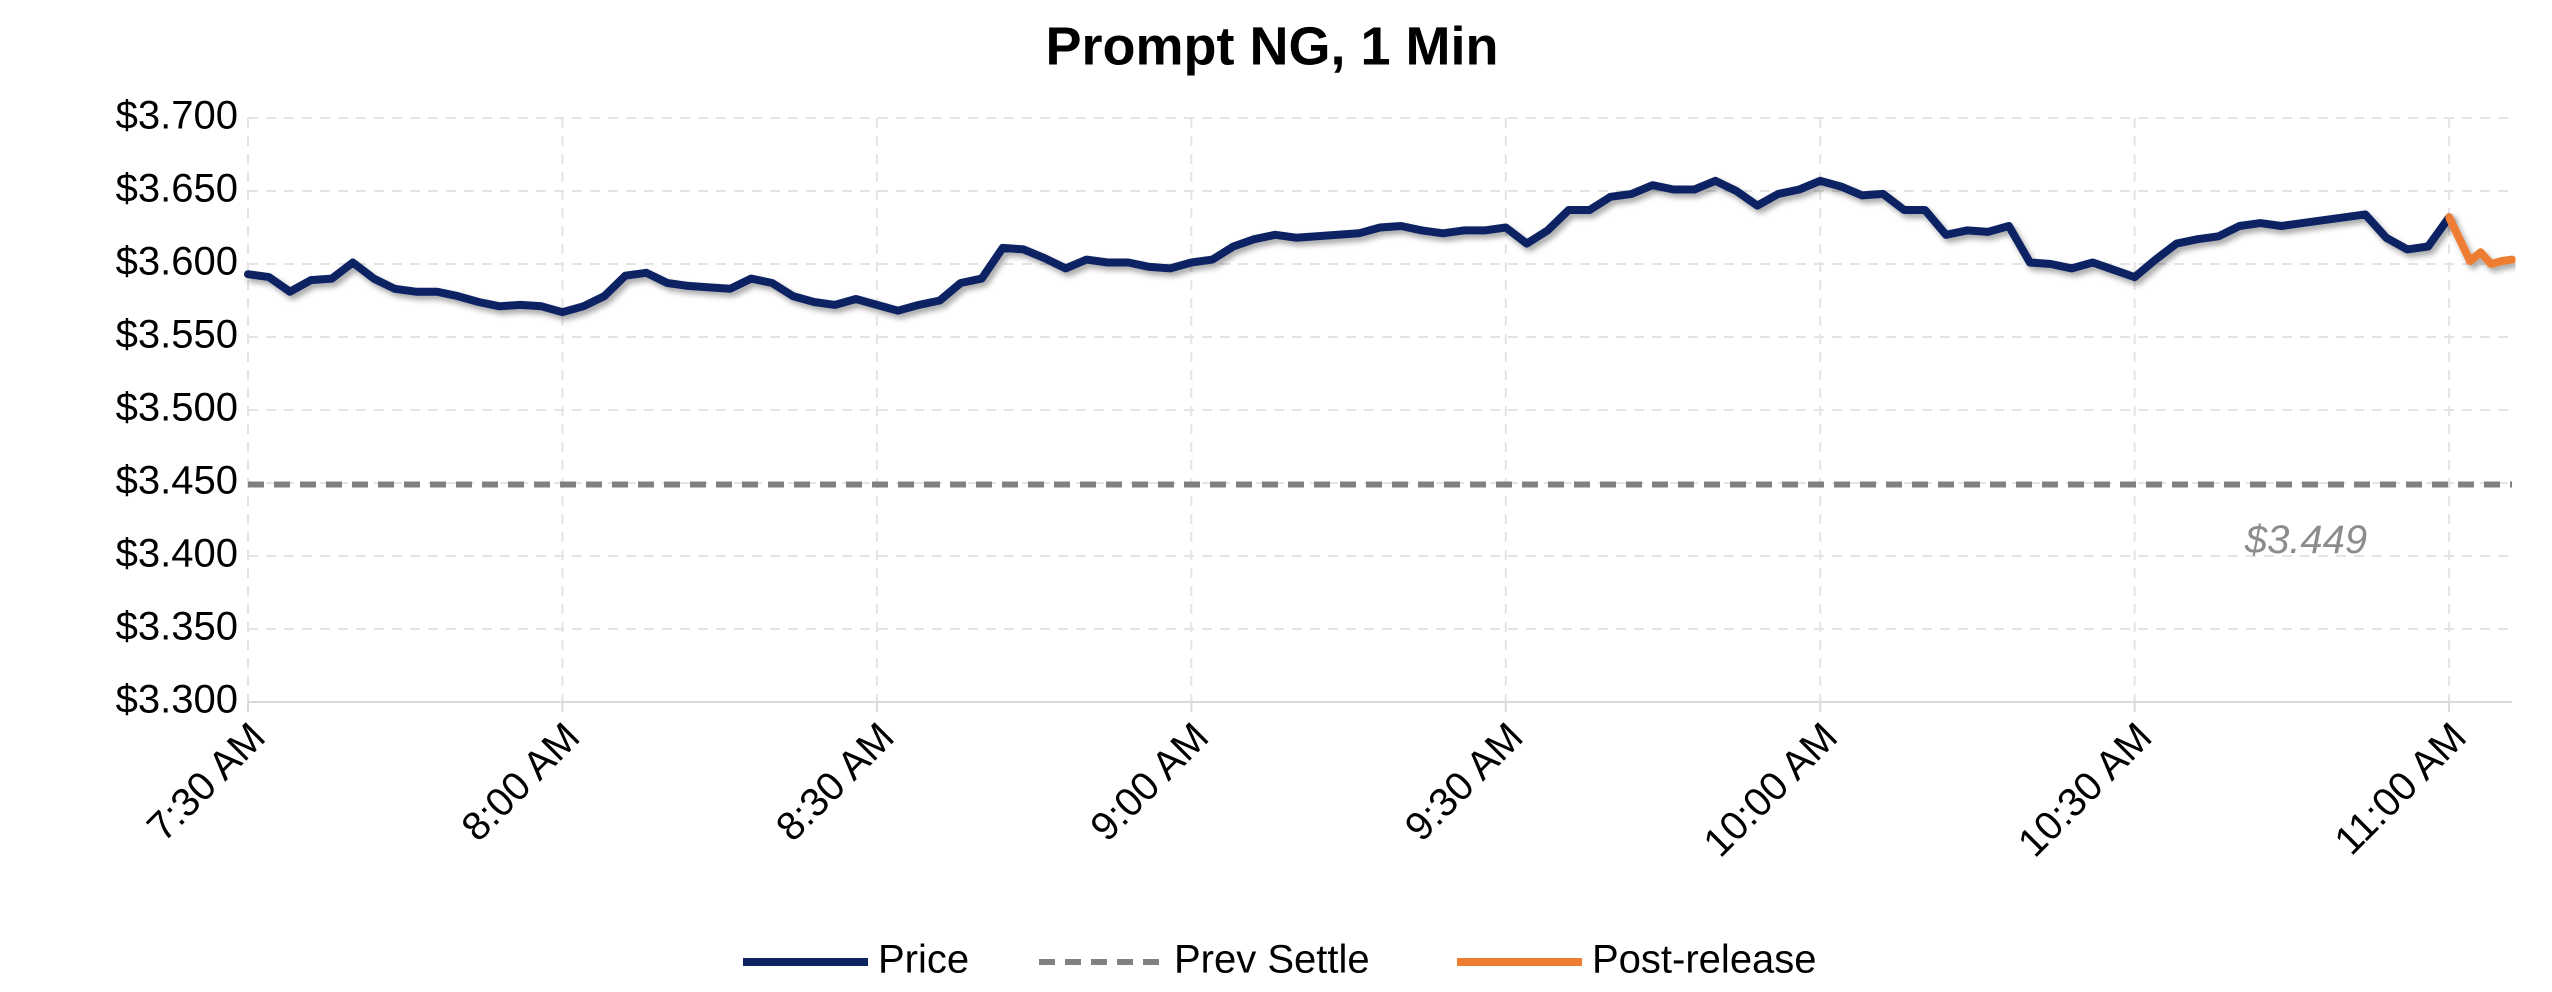 The image size is (2552, 992). What do you see at coordinates (177, 335) in the screenshot?
I see `y-tick-label: $3.550` at bounding box center [177, 335].